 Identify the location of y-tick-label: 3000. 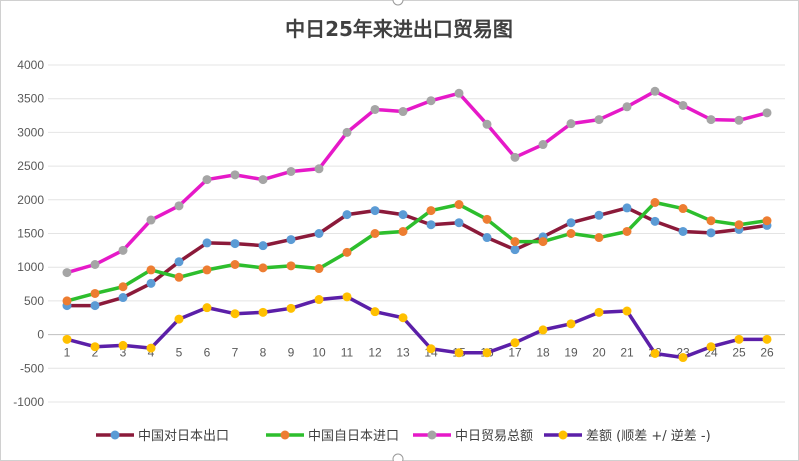
(30, 132).